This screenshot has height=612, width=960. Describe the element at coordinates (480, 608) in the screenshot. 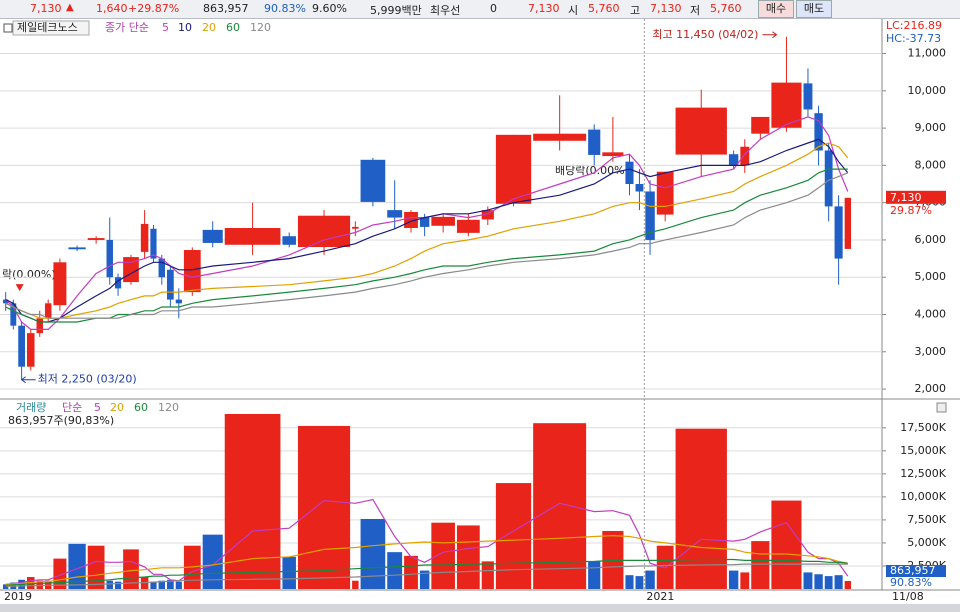

I see `scrollbar` at that location.